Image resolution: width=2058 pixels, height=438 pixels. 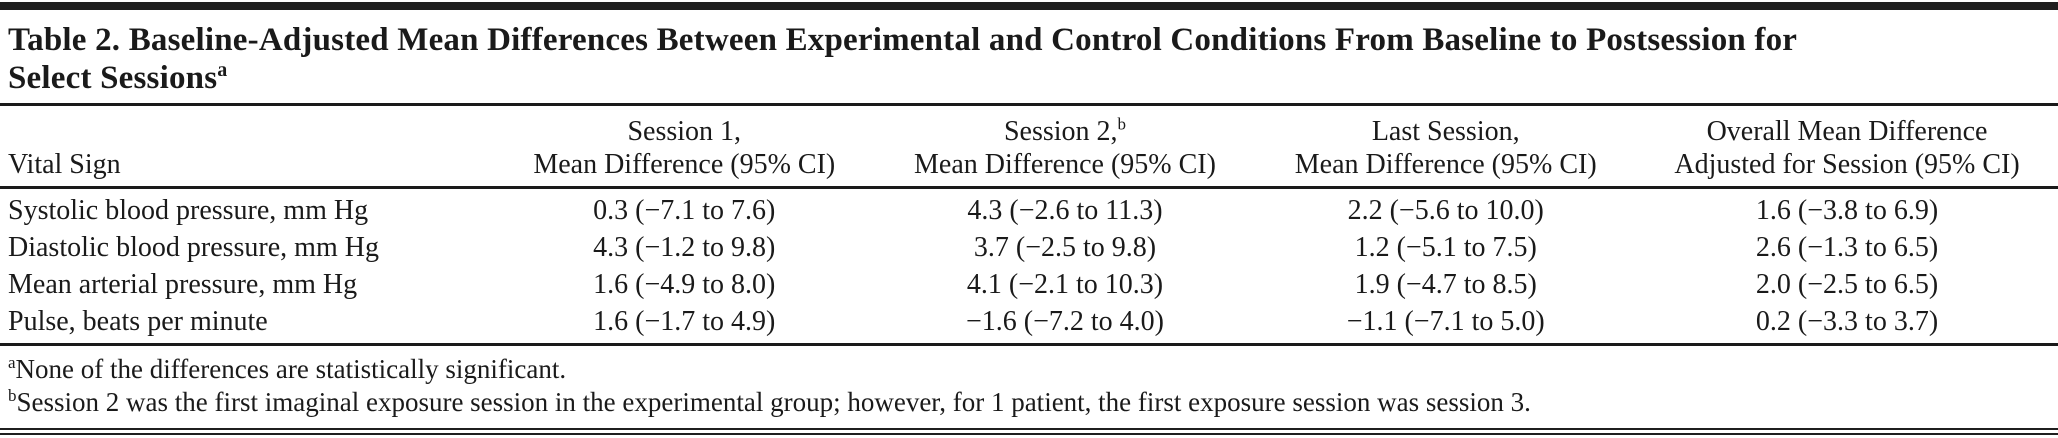 I want to click on column-header-vital-sign-label: Vital Sign, so click(x=64, y=164).